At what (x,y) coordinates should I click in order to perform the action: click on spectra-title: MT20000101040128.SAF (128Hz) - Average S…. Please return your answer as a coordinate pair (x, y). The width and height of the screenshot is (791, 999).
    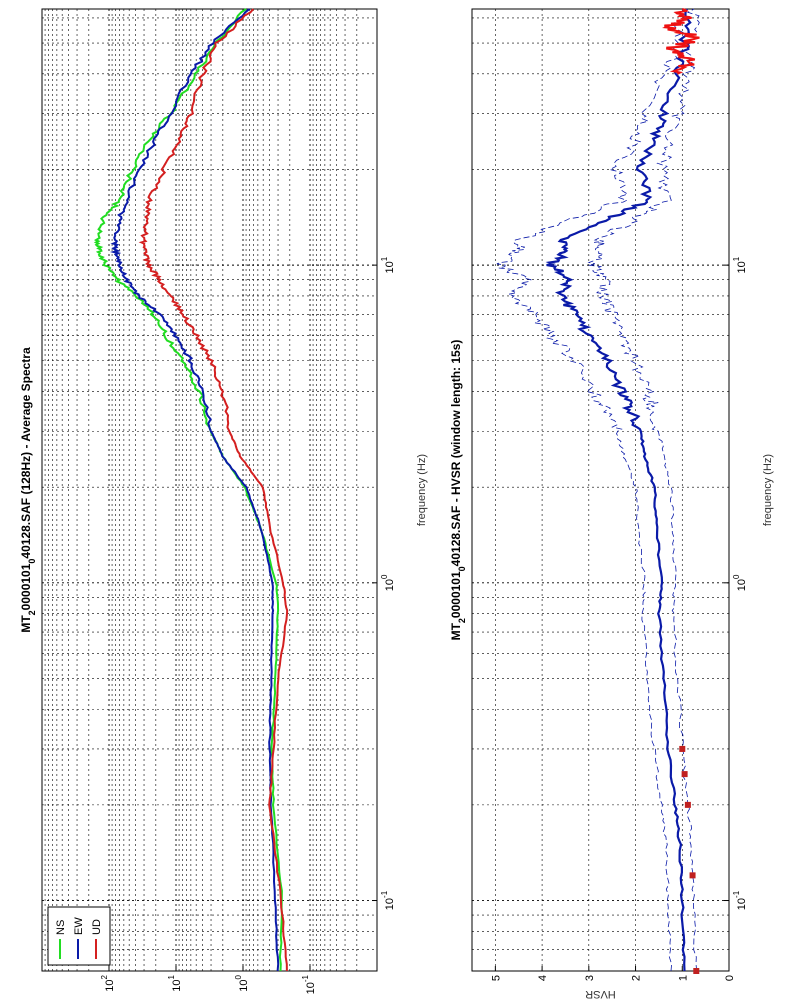
    Looking at the image, I should click on (28, 490).